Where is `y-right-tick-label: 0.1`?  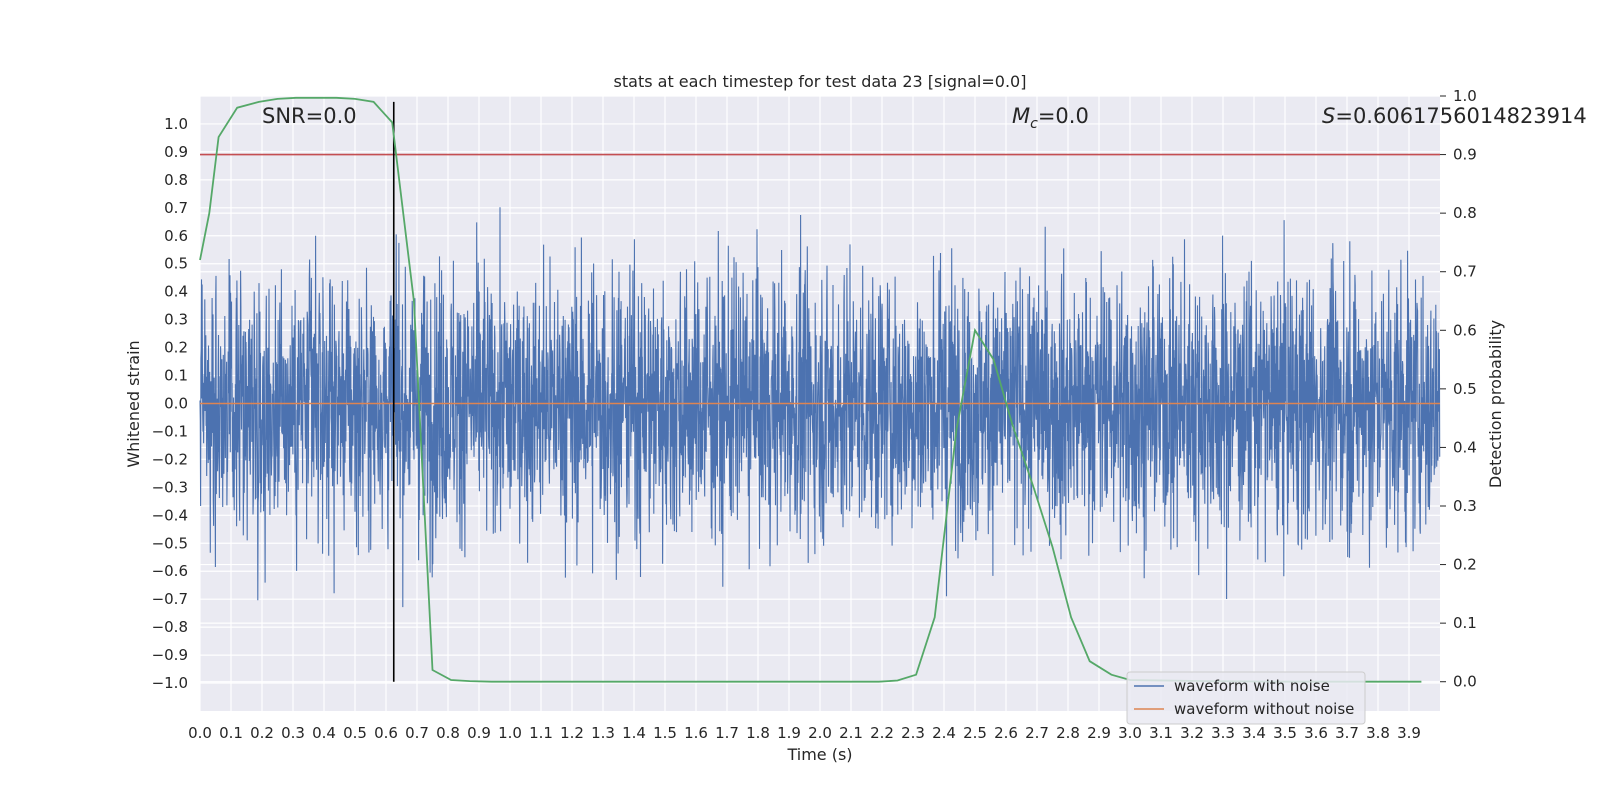
y-right-tick-label: 0.1 is located at coordinates (1465, 623).